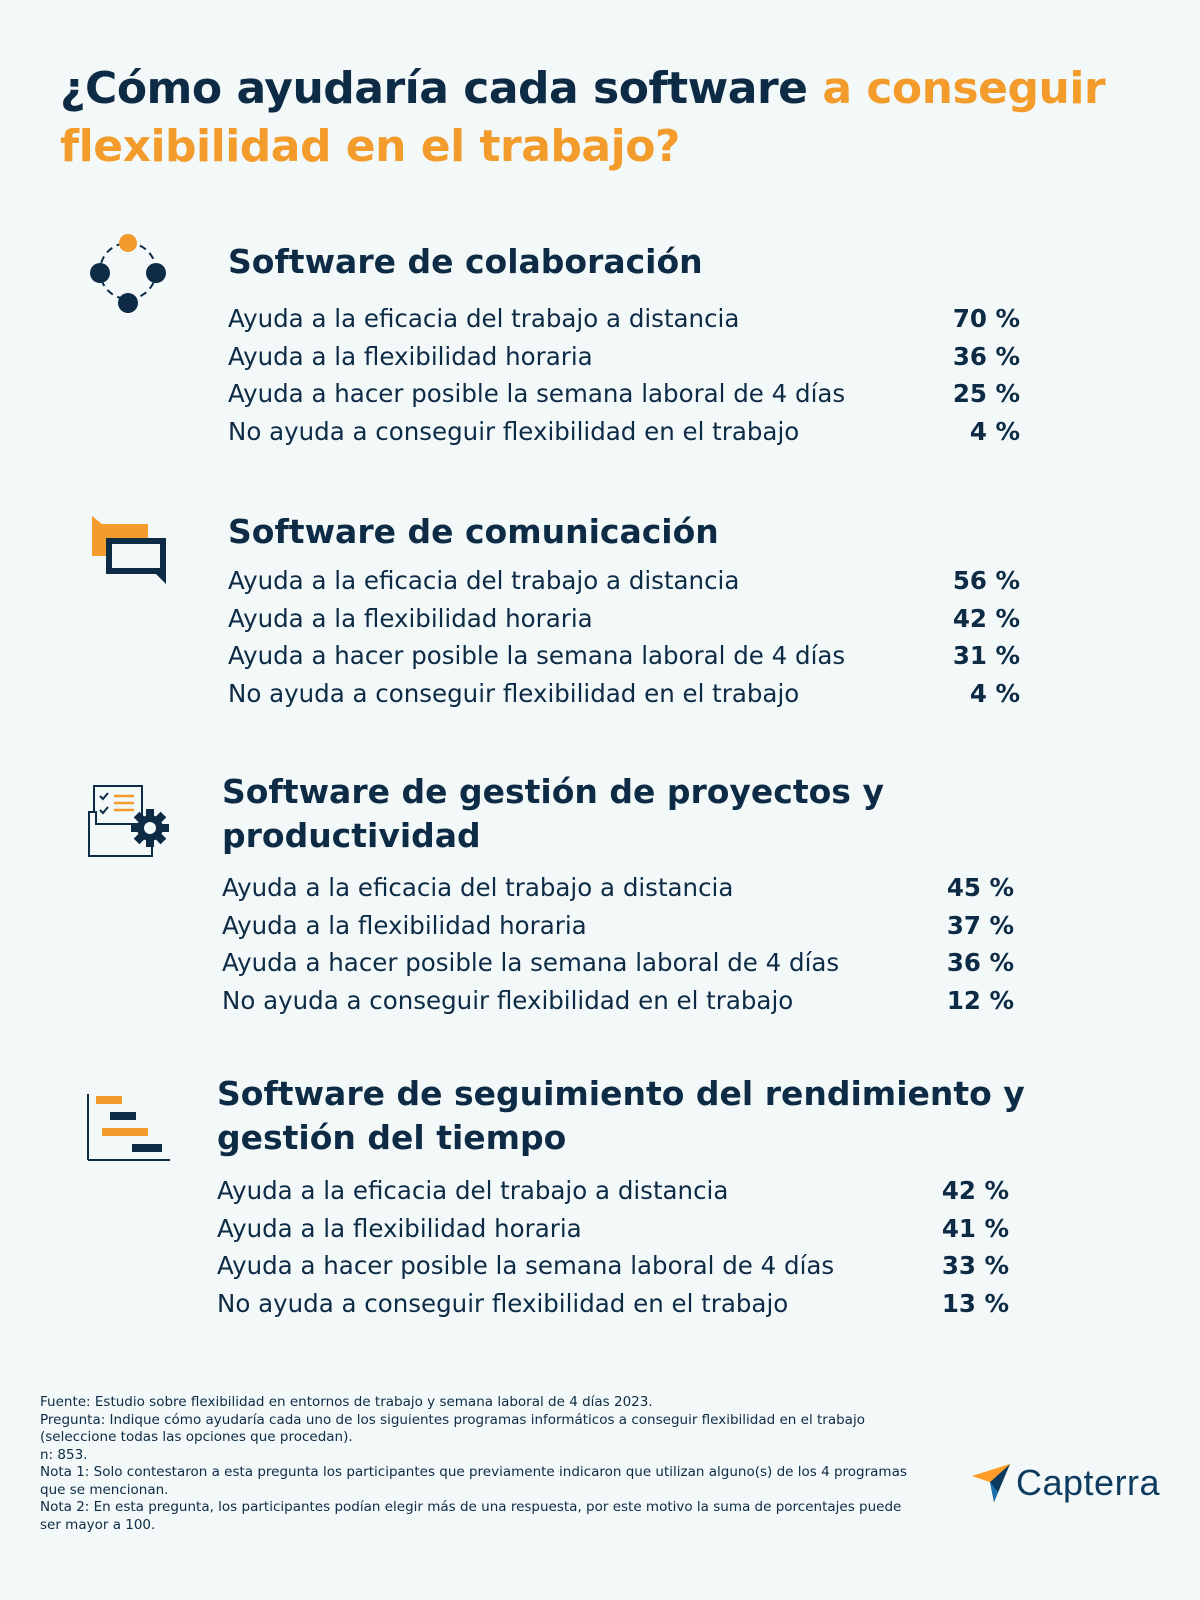 This screenshot has width=1200, height=1600. Describe the element at coordinates (980, 1000) in the screenshot. I see `stat-value: 12 %` at that location.